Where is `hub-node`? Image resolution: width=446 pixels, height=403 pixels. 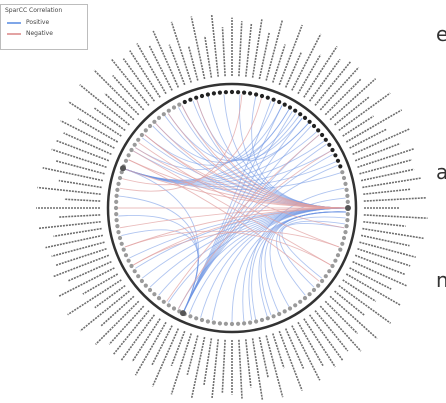 hub-node is located at coordinates (183, 313).